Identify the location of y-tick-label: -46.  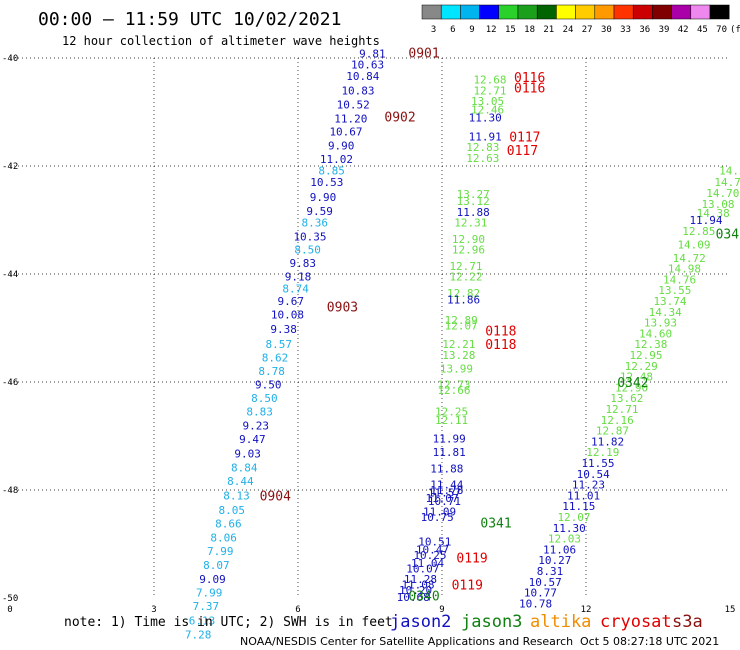
(10, 383).